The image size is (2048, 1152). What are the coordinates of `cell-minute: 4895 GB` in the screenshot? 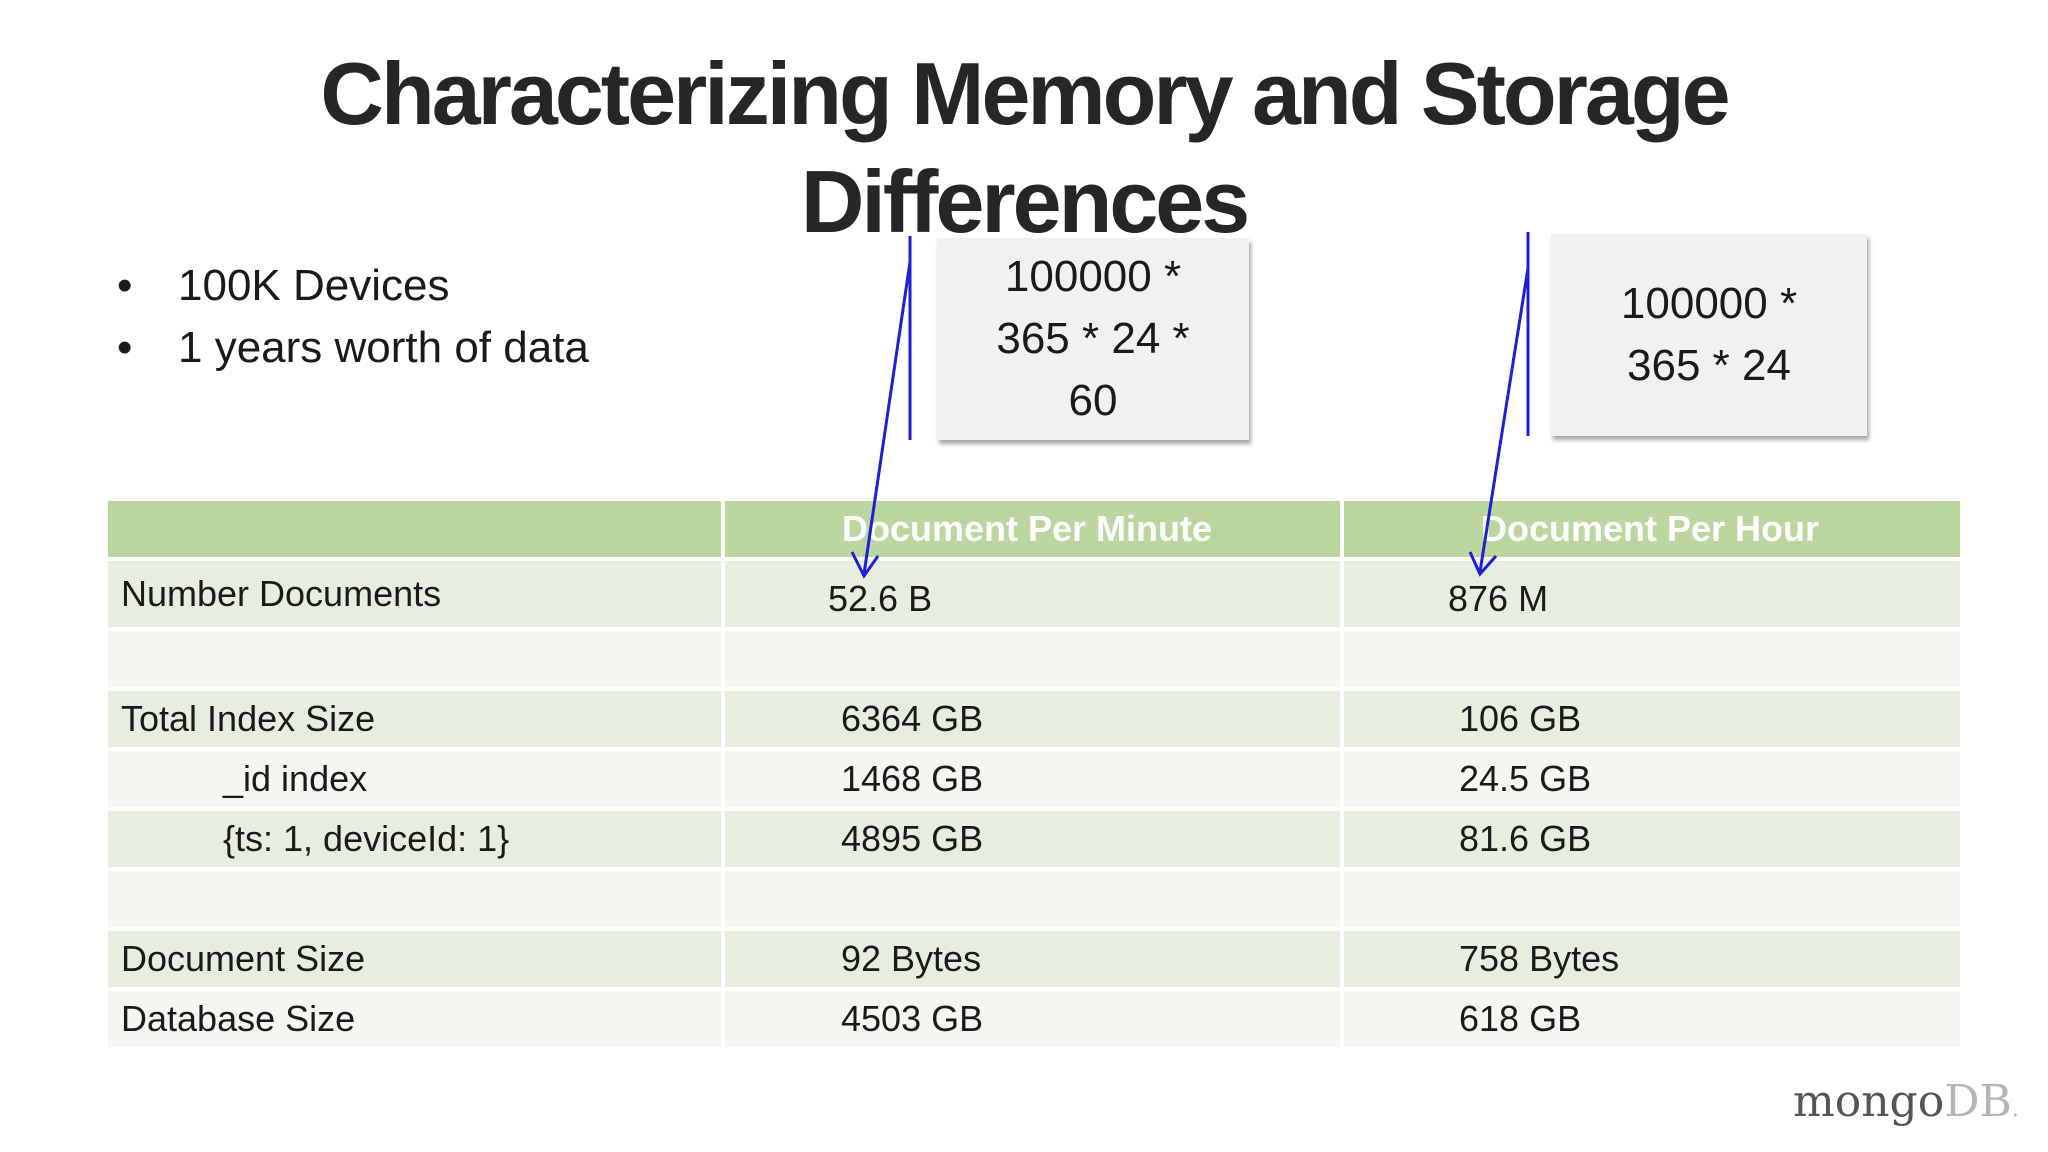 It's located at (1032, 839).